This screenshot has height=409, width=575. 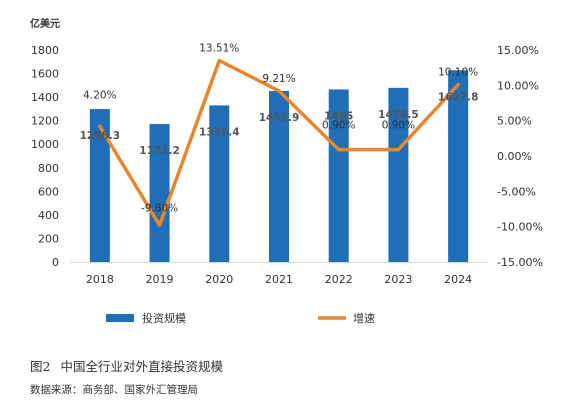 I want to click on growth-value-label: 10.10%, so click(x=458, y=73).